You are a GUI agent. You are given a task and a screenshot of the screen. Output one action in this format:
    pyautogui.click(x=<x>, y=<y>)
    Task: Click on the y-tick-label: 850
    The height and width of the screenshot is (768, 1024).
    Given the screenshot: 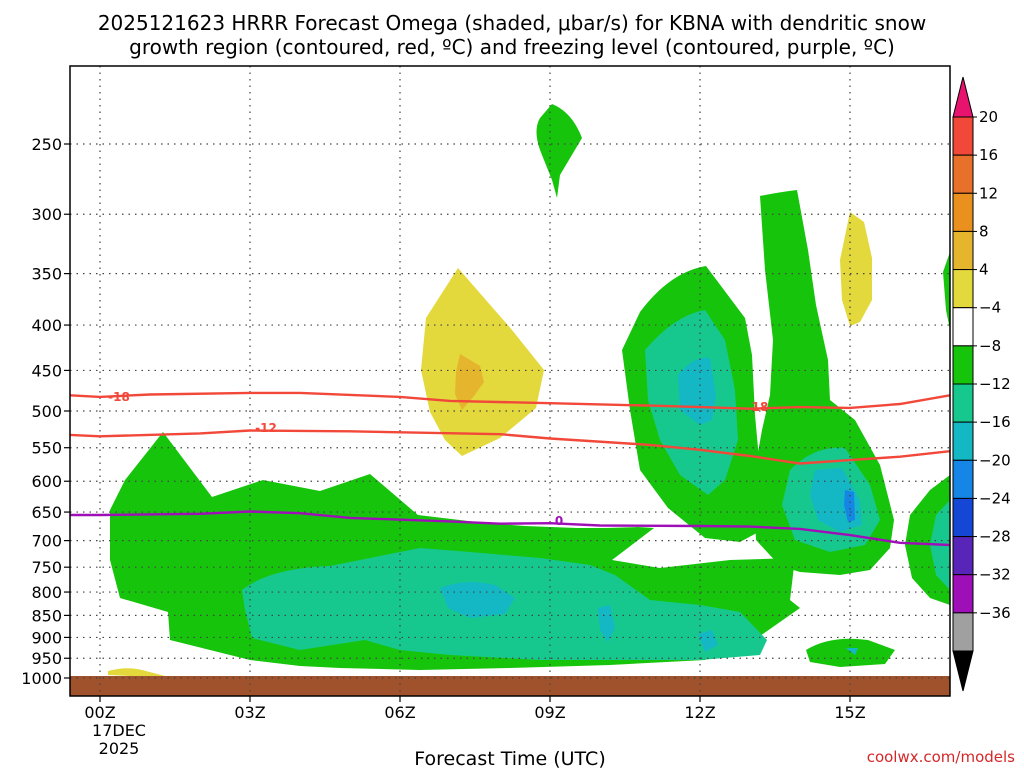 What is the action you would take?
    pyautogui.click(x=46, y=615)
    